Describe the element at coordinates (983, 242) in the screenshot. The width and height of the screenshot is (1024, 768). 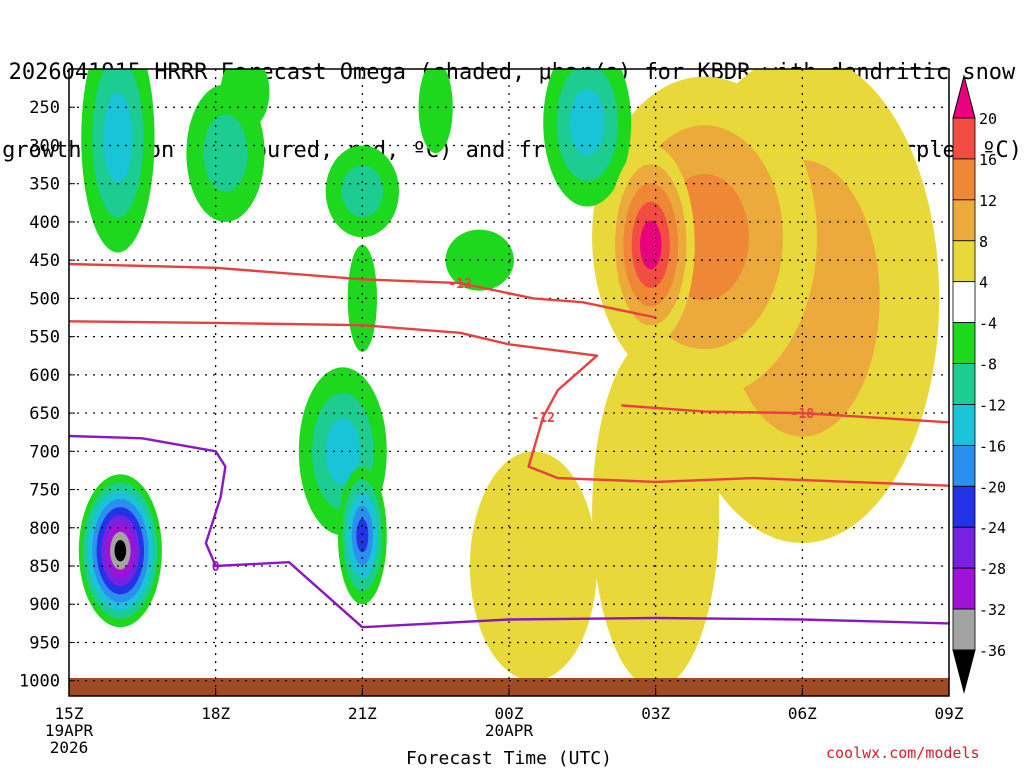
I see `colorbar-label: 8` at that location.